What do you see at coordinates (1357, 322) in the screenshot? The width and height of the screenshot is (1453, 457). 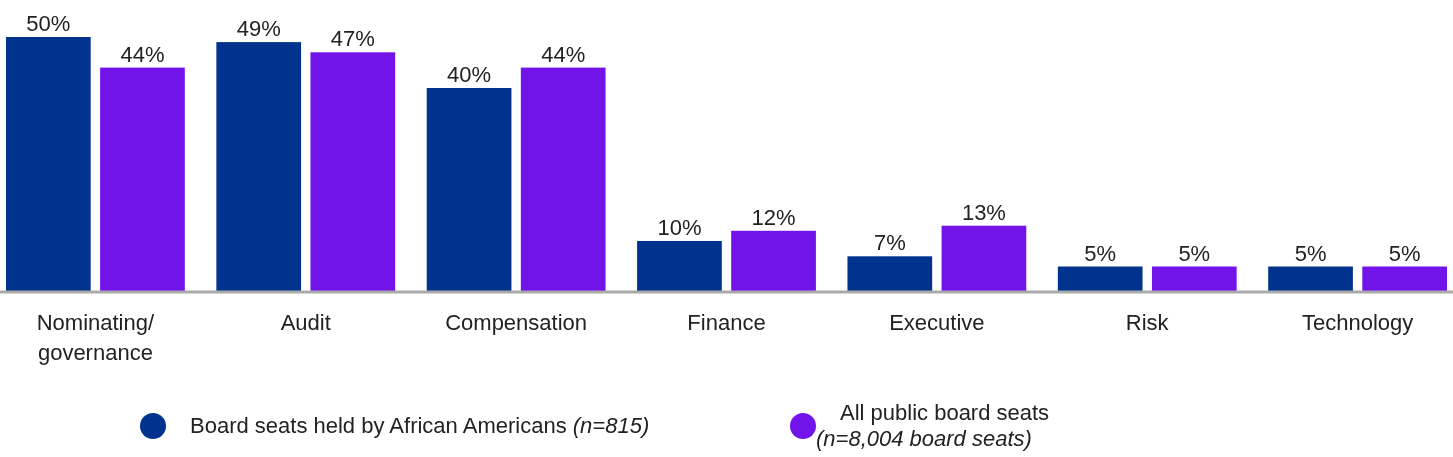 I see `x-tick-label: Technology` at bounding box center [1357, 322].